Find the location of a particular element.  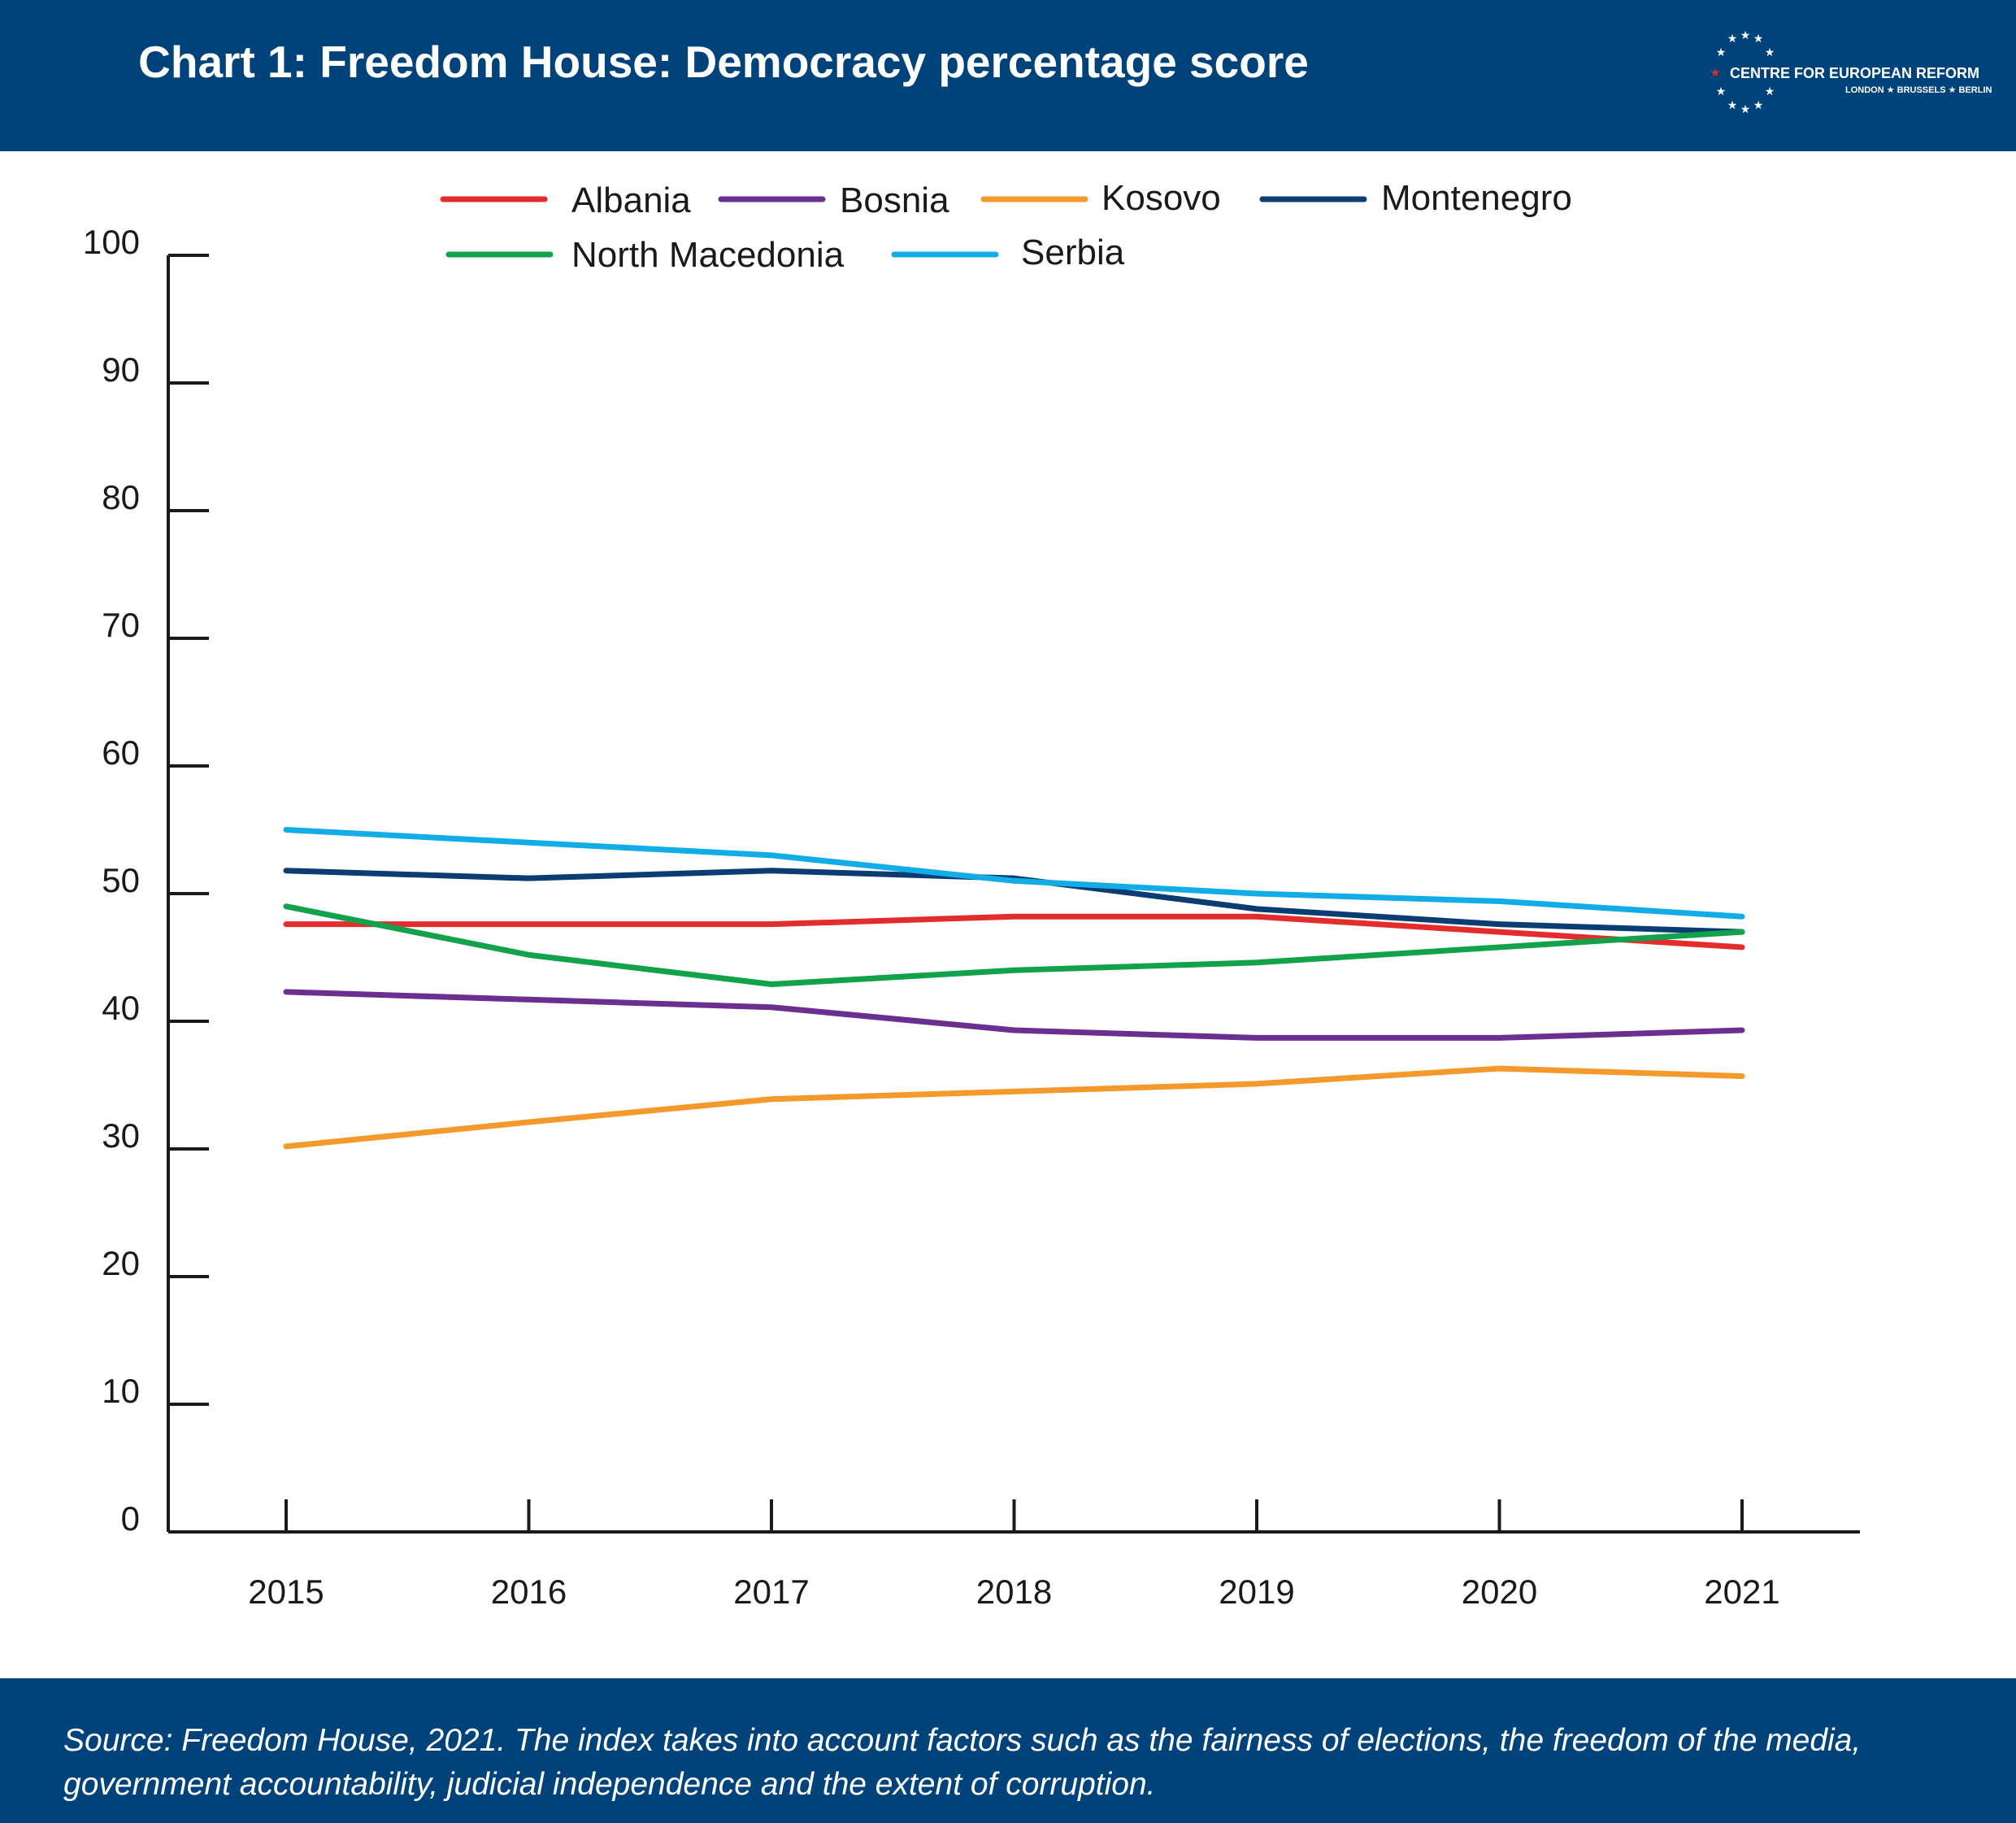

series-line-north-macedonia is located at coordinates (1014, 945).